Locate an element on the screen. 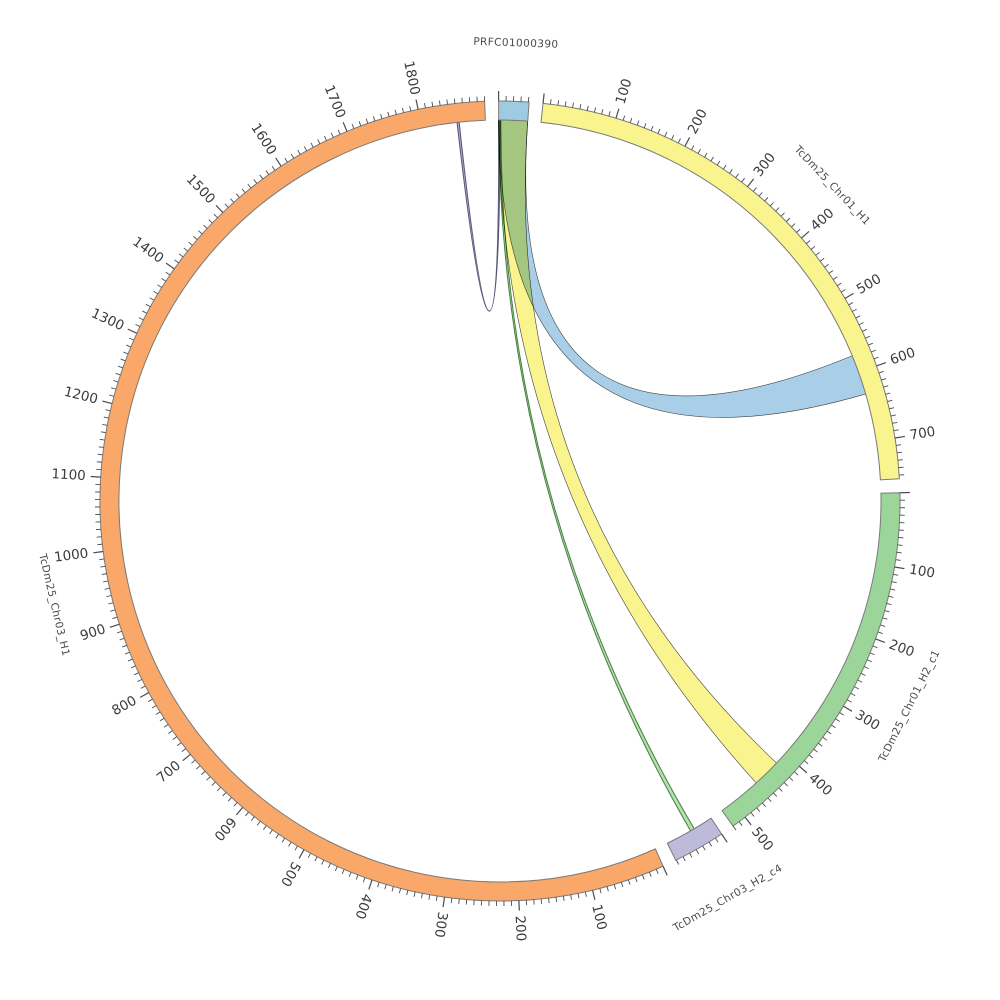 The height and width of the screenshot is (1000, 1000). sector-label-TcDm25_Chr03_H2_c4: TcDm25_Chr03_H2_c4 is located at coordinates (727, 898).